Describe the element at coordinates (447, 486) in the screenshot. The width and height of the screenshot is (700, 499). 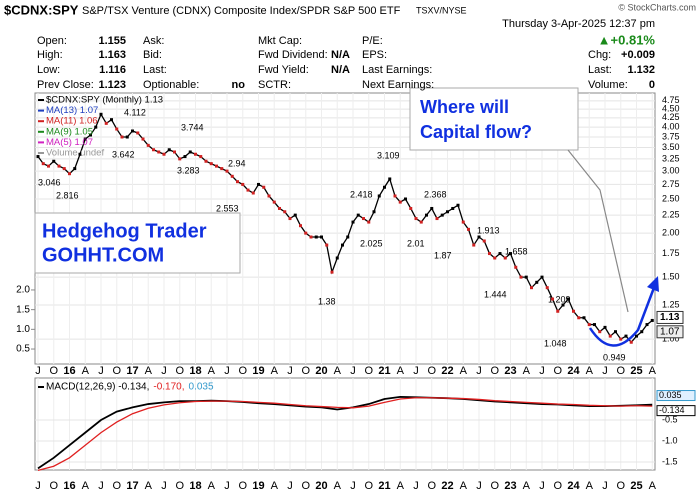
I see `x-tick-label: 22` at that location.